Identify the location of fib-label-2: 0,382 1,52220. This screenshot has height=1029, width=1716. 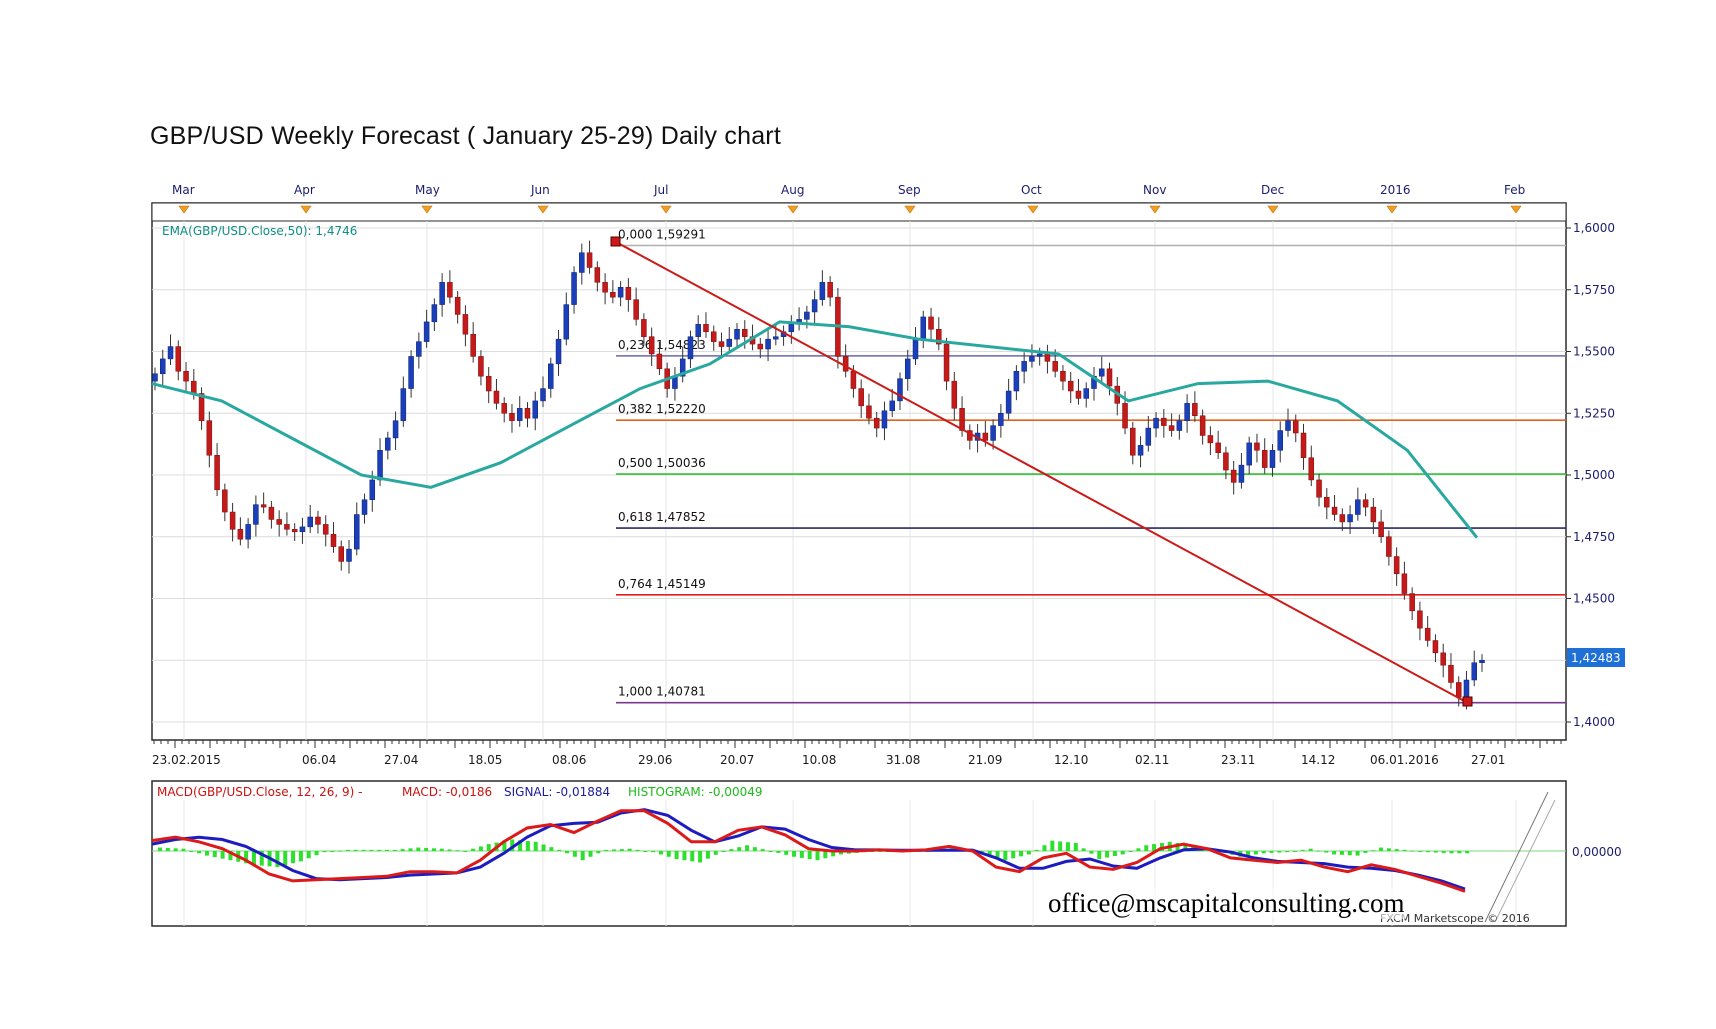
(662, 409).